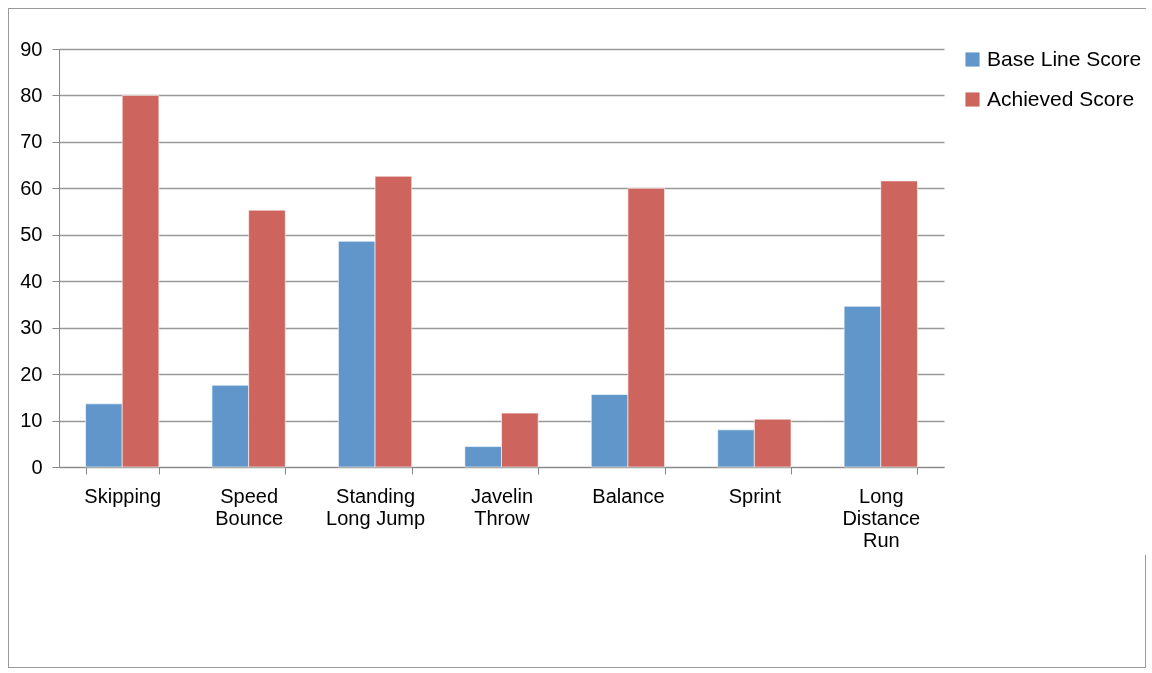 The width and height of the screenshot is (1152, 673). I want to click on x-tick-label: Standing Long Jump, so click(376, 506).